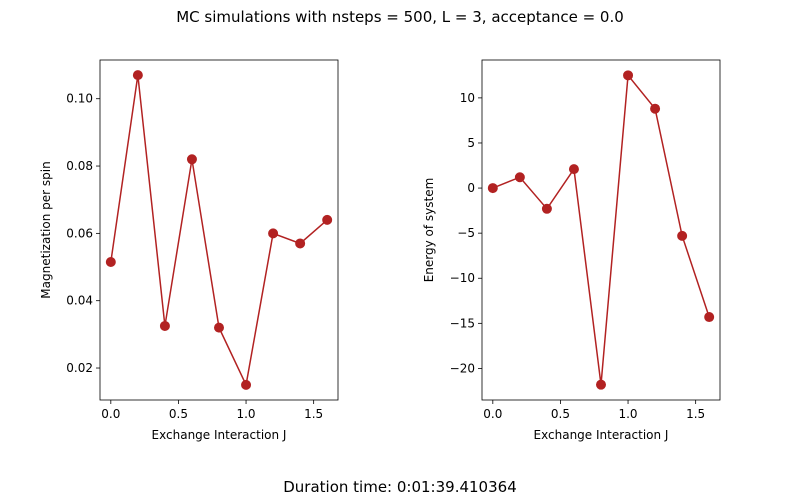 The height and width of the screenshot is (500, 800). I want to click on duration-footer: Duration time: 0:01:39.410364, so click(399, 487).